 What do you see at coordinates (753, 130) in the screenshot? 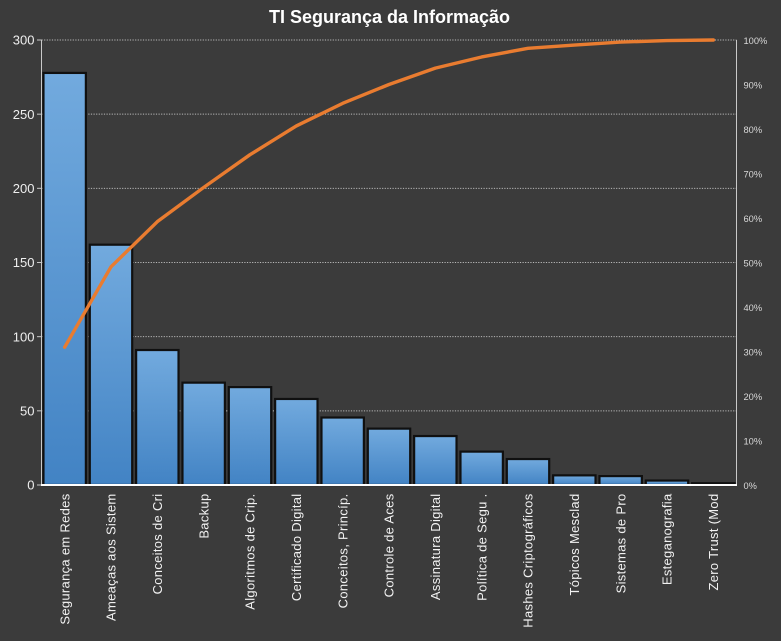
I see `svg-text: 80%` at bounding box center [753, 130].